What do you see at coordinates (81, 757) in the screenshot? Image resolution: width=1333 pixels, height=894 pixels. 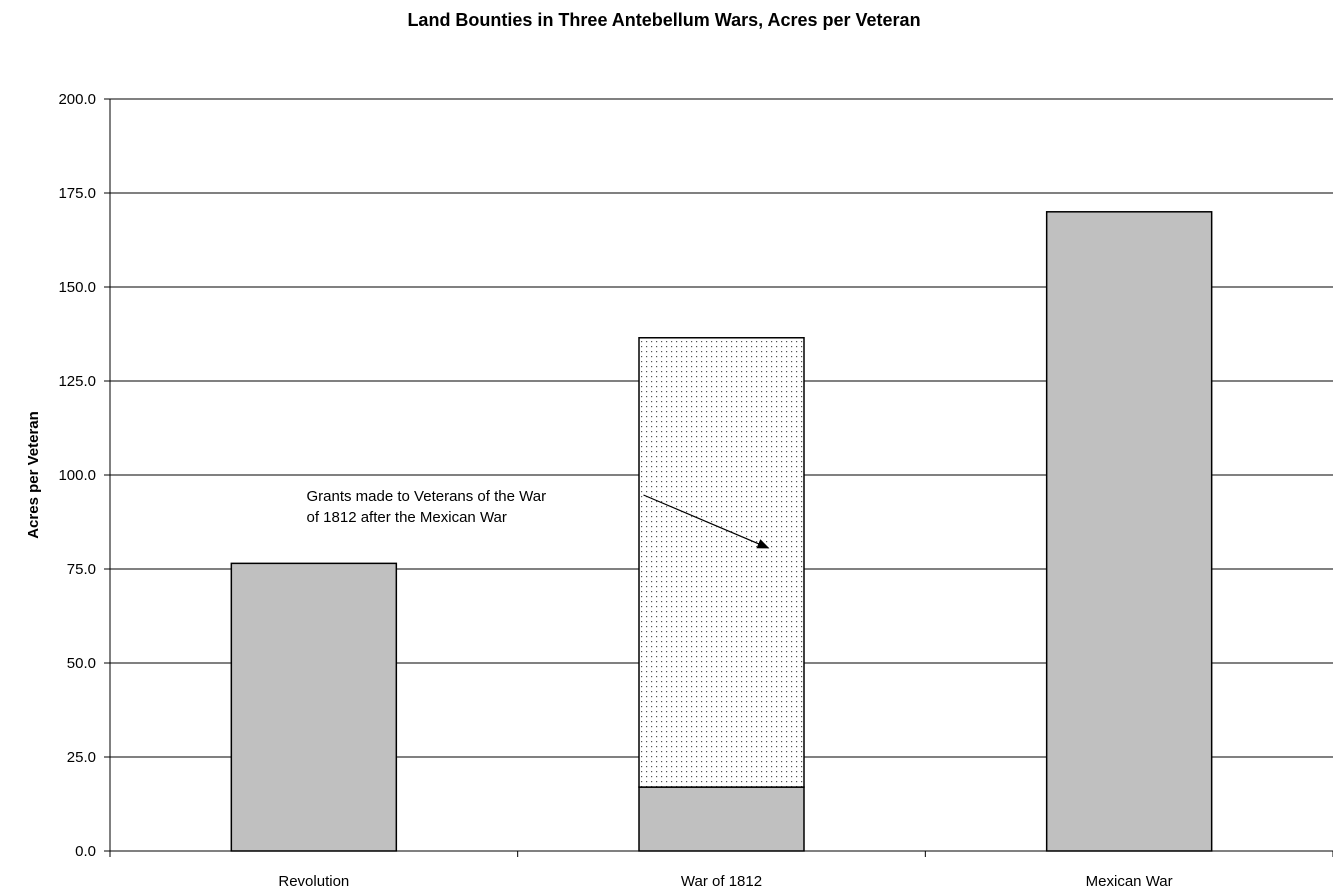 I see `y-tick-label-1: 25.0` at bounding box center [81, 757].